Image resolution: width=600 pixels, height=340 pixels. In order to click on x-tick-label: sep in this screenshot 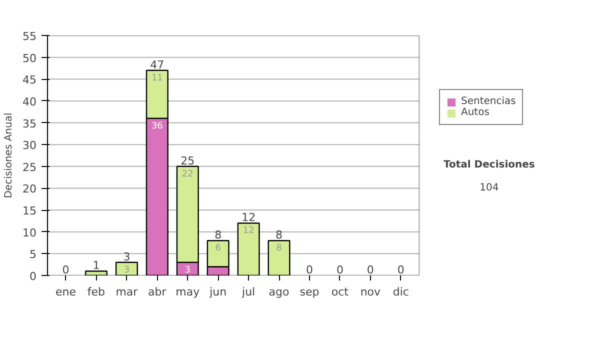, I will do `click(310, 292)`.